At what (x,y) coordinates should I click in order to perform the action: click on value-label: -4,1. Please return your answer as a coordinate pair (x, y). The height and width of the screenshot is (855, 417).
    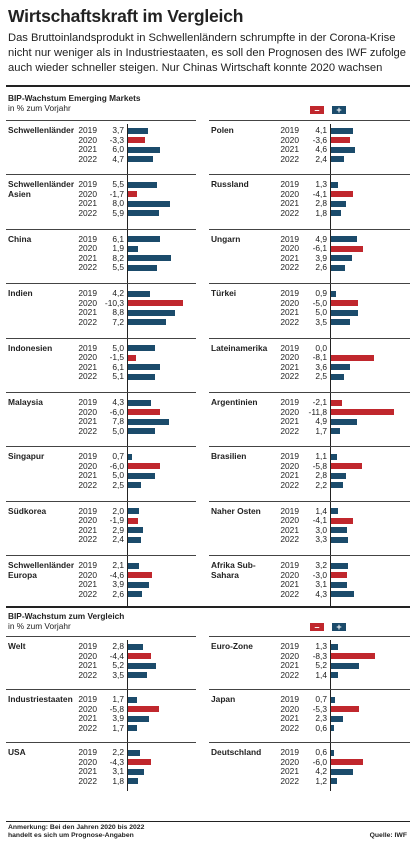
    Looking at the image, I should click on (319, 520).